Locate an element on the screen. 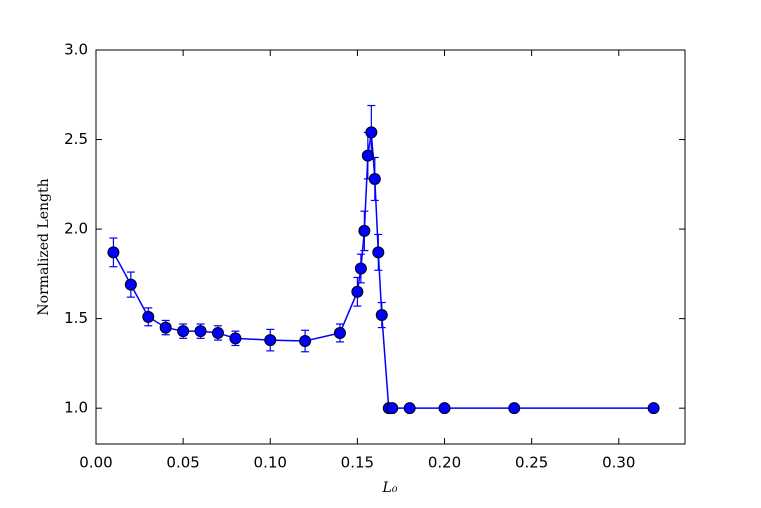 Image resolution: width=761 pixels, height=508 pixels. y-tick-label: 1.5 is located at coordinates (76, 318).